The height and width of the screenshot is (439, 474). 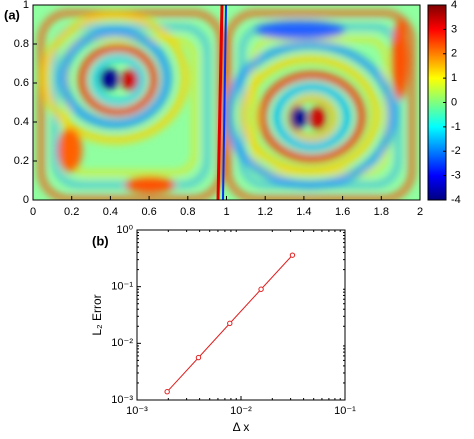 What do you see at coordinates (456, 200) in the screenshot?
I see `colorbar-tick-label: -4` at bounding box center [456, 200].